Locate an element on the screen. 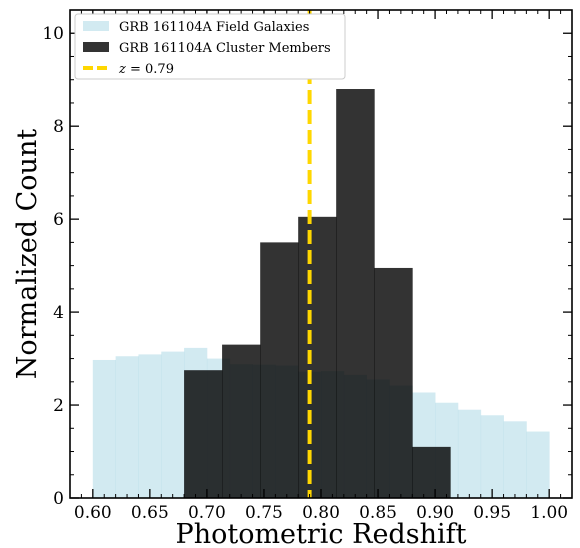  legend-label-reference-var: z is located at coordinates (122, 69).